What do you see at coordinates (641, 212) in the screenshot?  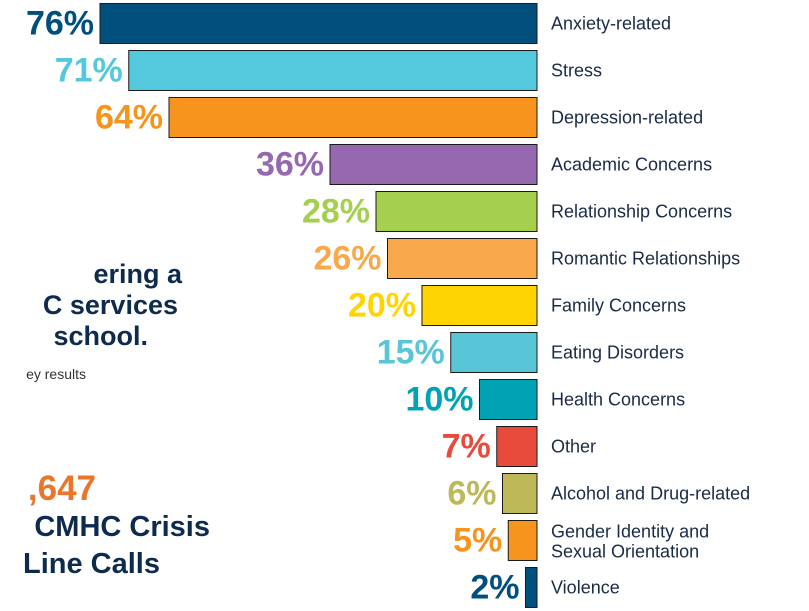 I see `category-label: Relationship Concerns` at bounding box center [641, 212].